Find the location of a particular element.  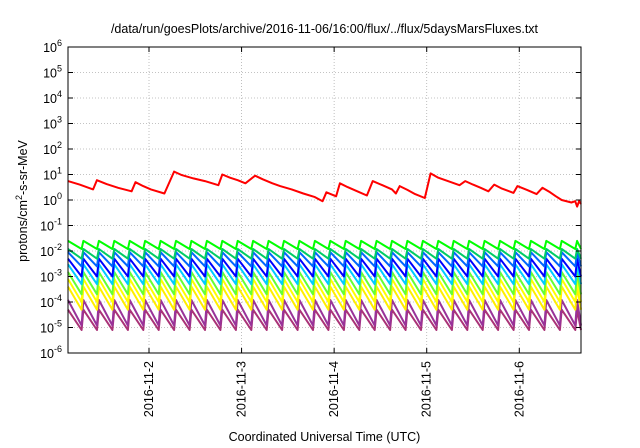

x-tick-label: 2016-11-3 is located at coordinates (242, 389).